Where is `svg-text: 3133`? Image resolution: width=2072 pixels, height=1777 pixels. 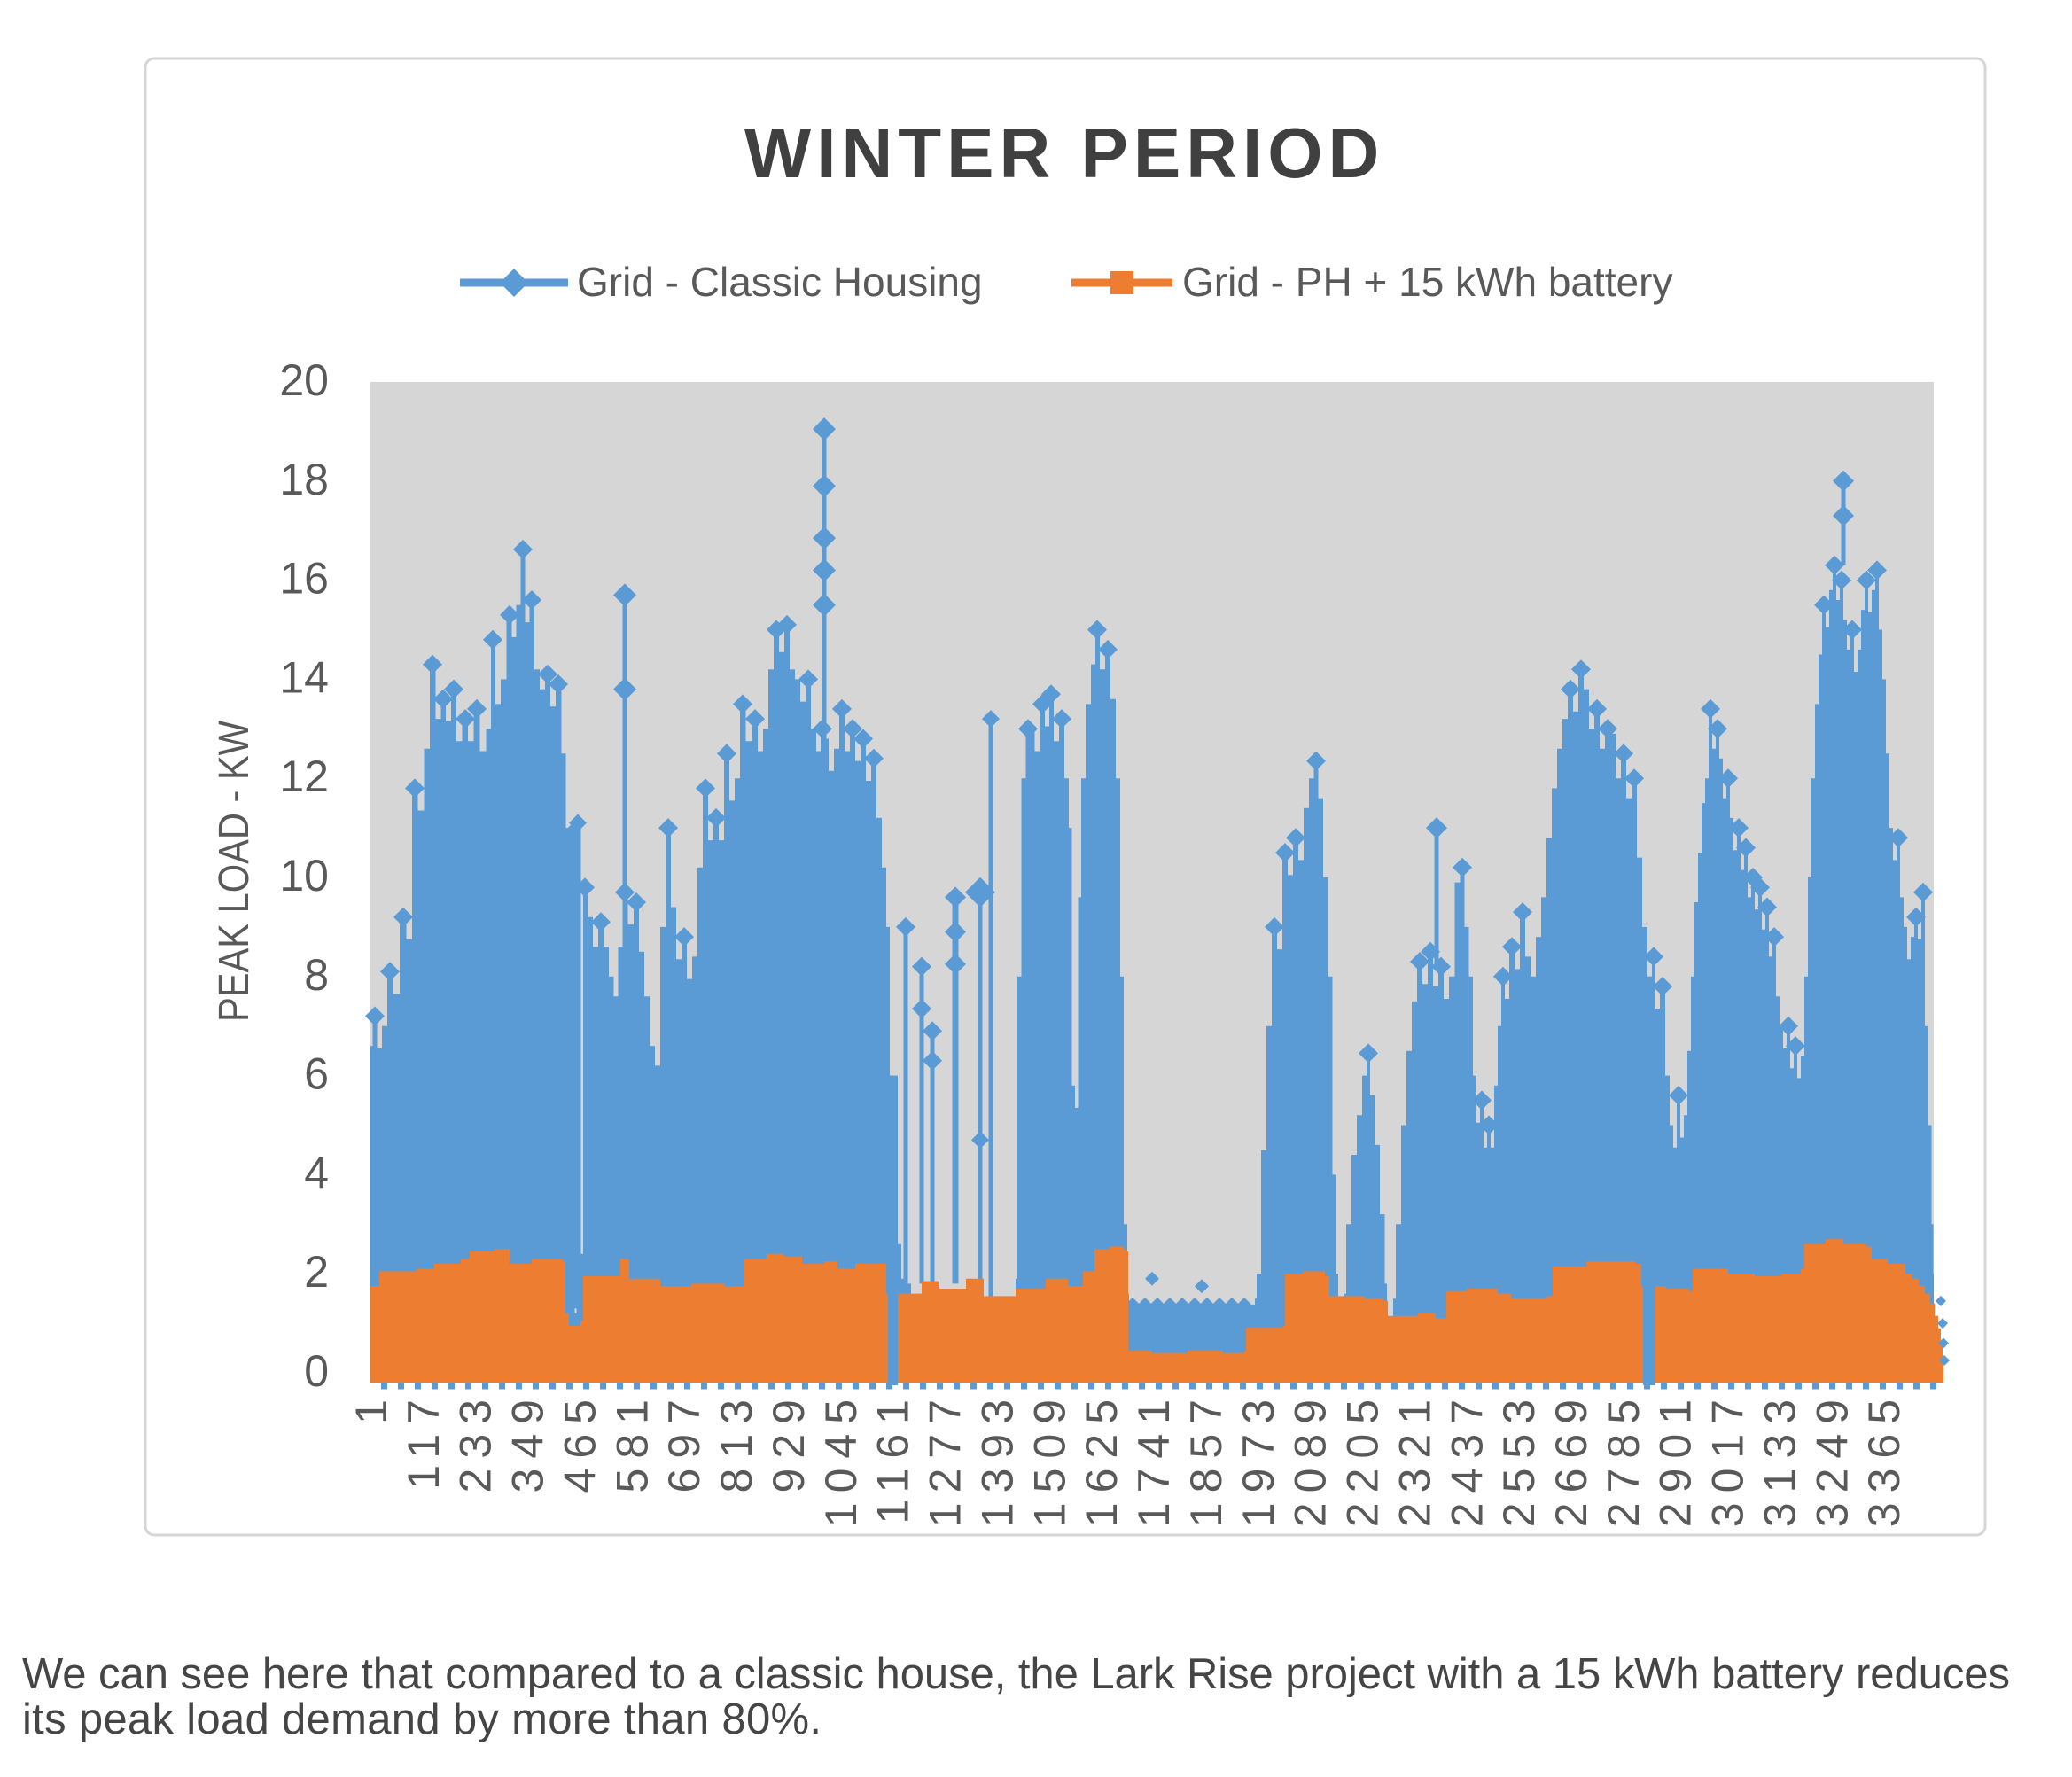 svg-text: 3133 is located at coordinates (1780, 1459).